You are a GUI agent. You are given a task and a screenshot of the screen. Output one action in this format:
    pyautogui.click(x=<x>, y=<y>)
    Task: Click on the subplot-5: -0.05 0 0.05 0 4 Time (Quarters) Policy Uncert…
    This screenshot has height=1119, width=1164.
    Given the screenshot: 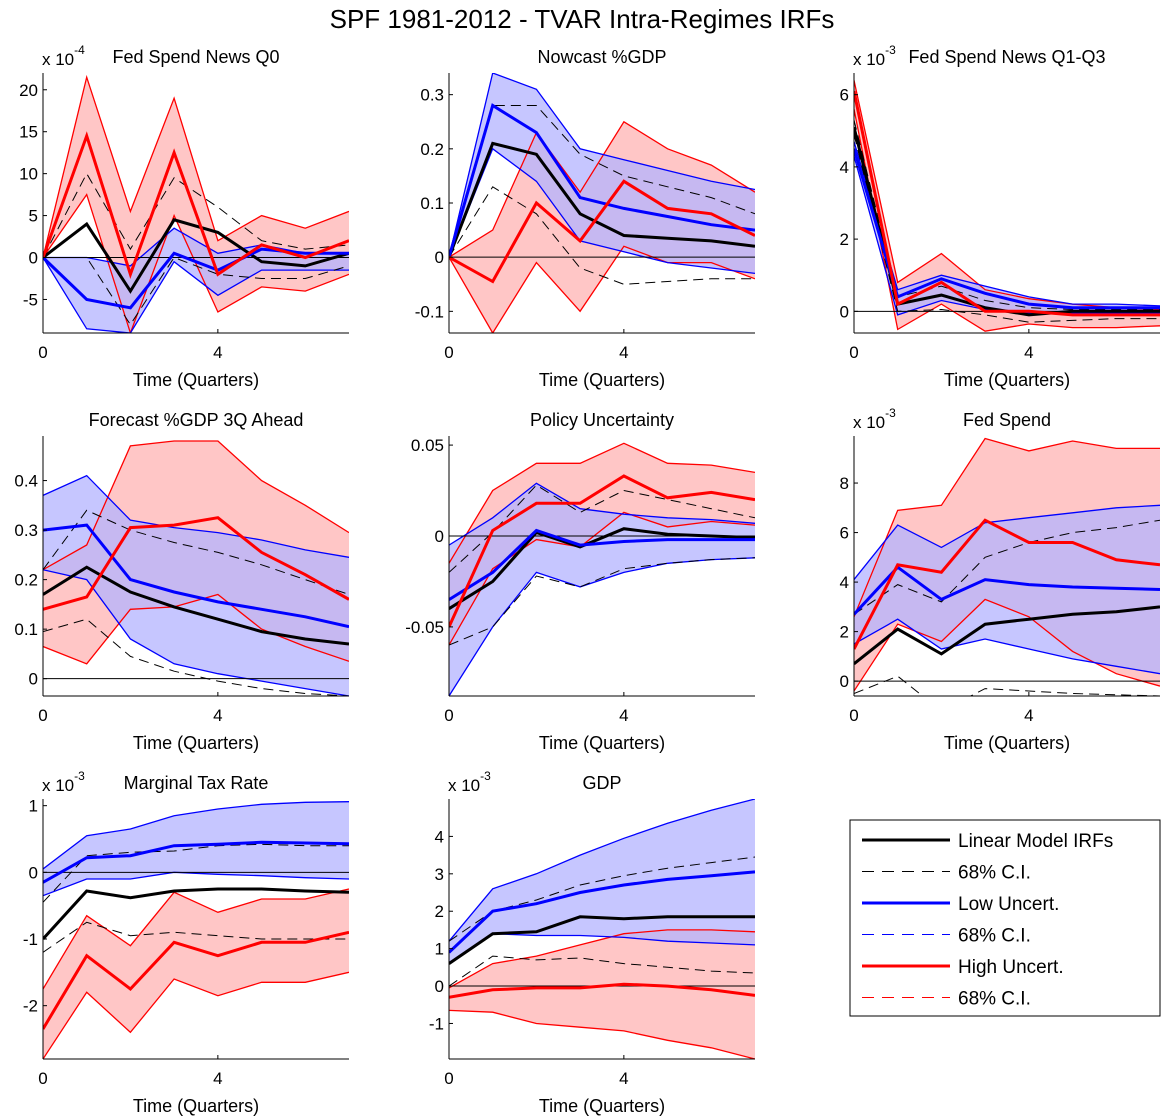 What is the action you would take?
    pyautogui.click(x=580, y=581)
    